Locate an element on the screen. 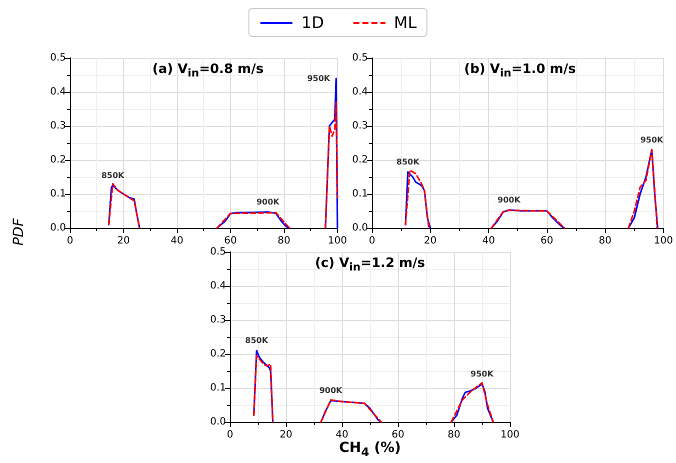  chart-title: (b) V$_{in}$=1.0 m/s is located at coordinates (520, 71).